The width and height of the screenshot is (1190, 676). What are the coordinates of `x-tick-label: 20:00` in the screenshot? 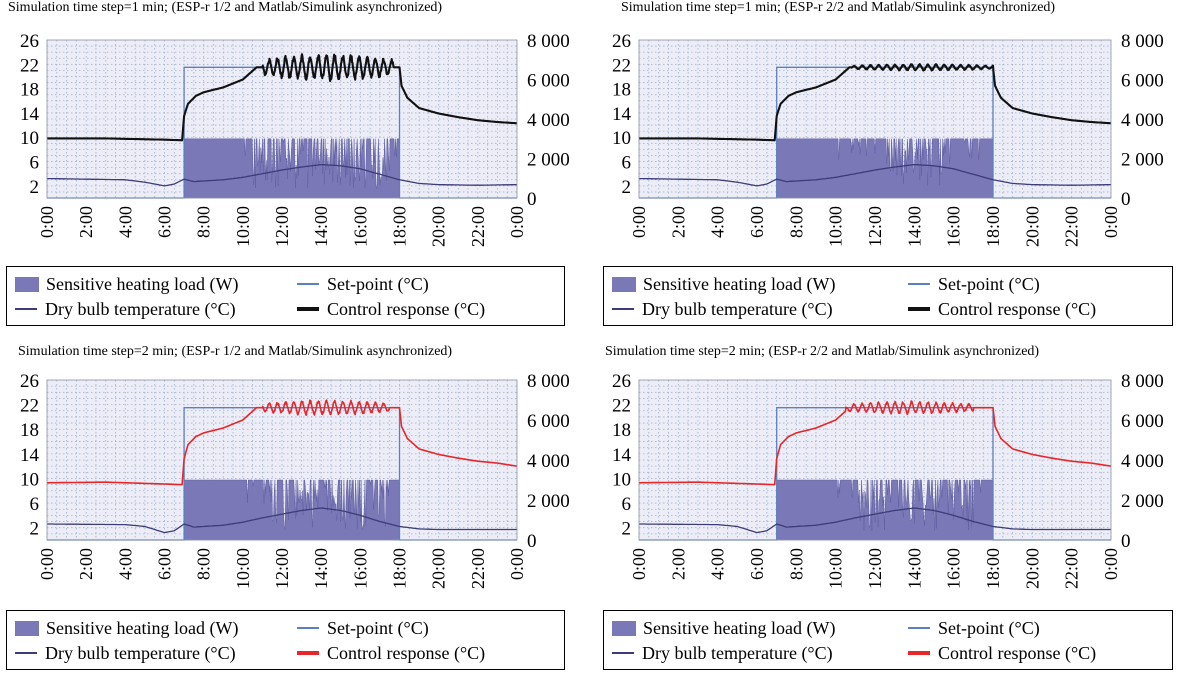 It's located at (1032, 226).